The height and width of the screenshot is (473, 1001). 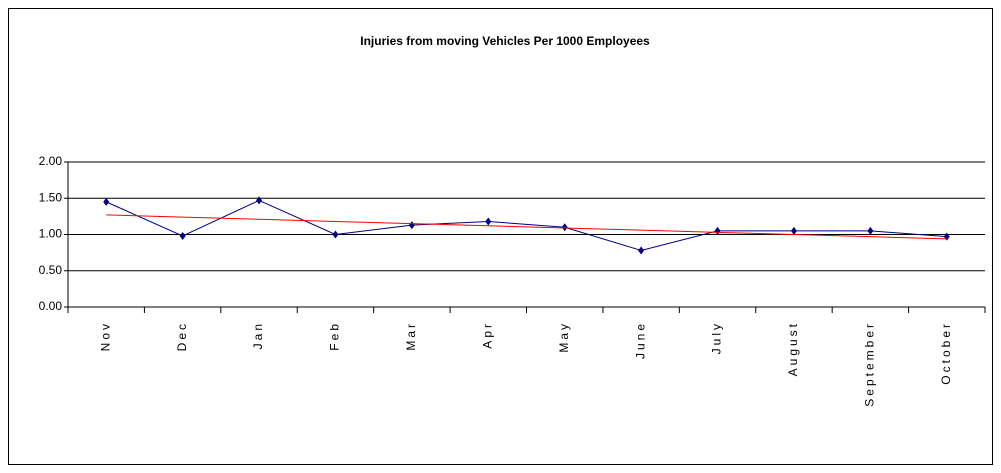 I want to click on x-tick-label: July, so click(x=717, y=337).